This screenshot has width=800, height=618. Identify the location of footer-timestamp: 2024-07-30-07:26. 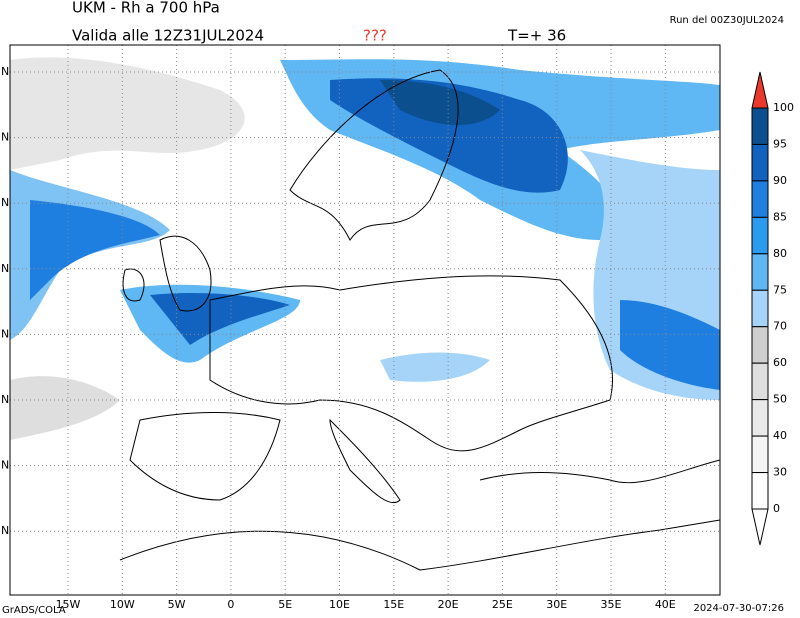
(738, 608).